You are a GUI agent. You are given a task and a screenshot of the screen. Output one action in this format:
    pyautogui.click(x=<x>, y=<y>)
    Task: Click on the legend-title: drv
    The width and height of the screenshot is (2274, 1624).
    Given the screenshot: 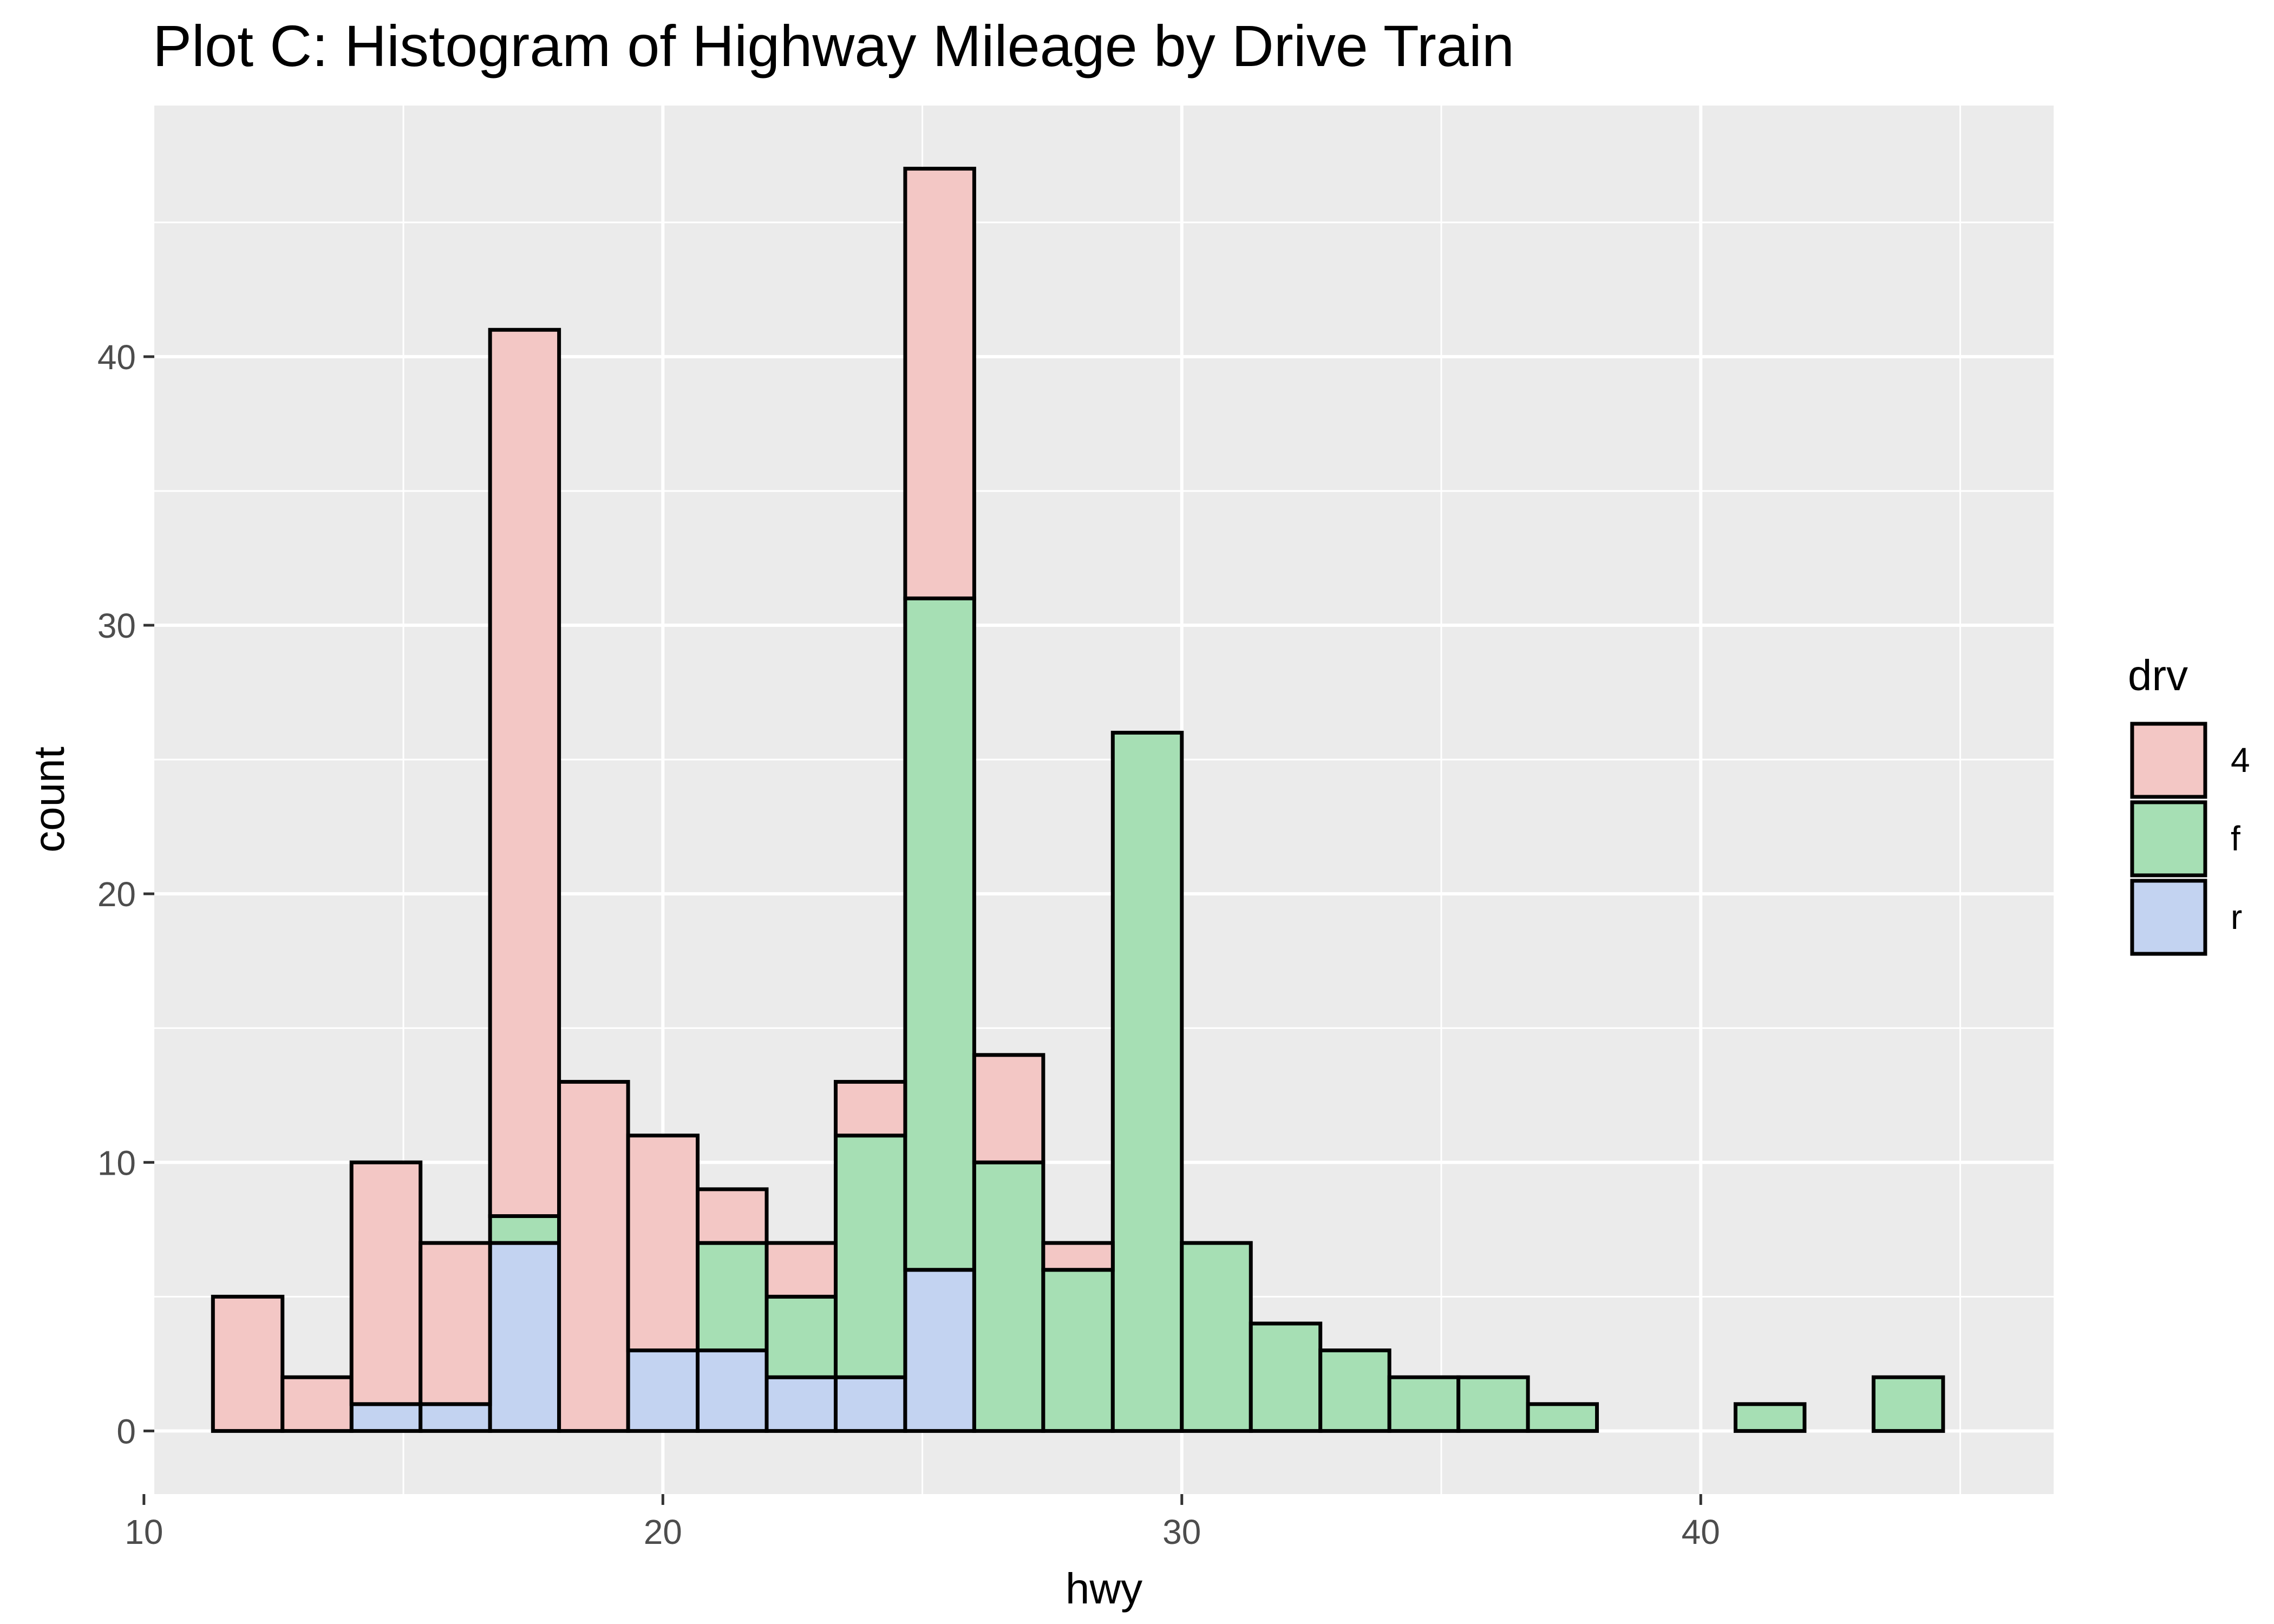 What is the action you would take?
    pyautogui.click(x=2158, y=675)
    